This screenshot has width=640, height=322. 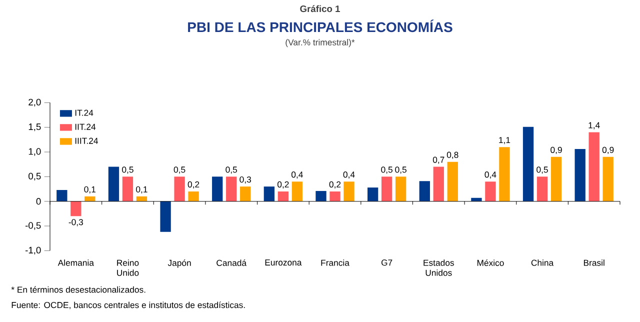 I want to click on legend-label: IIT.24, so click(x=85, y=127).